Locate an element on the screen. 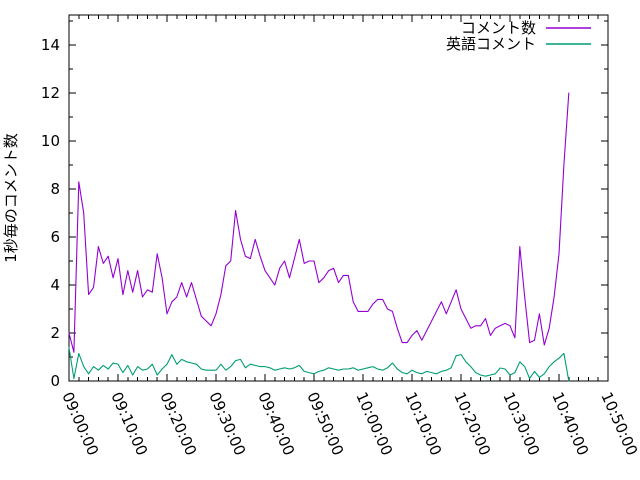 This screenshot has width=640, height=480. legend-label-comments: コメント数 is located at coordinates (498, 28).